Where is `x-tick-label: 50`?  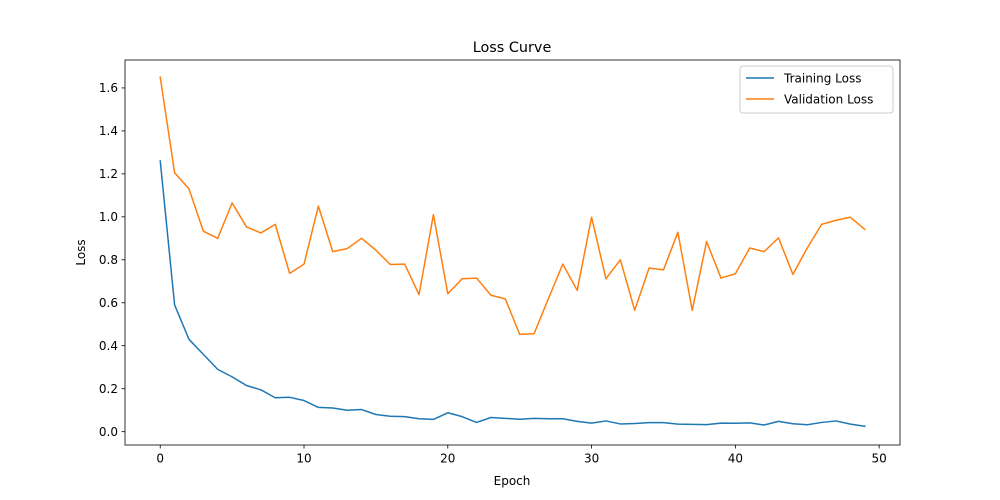
x-tick-label: 50 is located at coordinates (879, 459).